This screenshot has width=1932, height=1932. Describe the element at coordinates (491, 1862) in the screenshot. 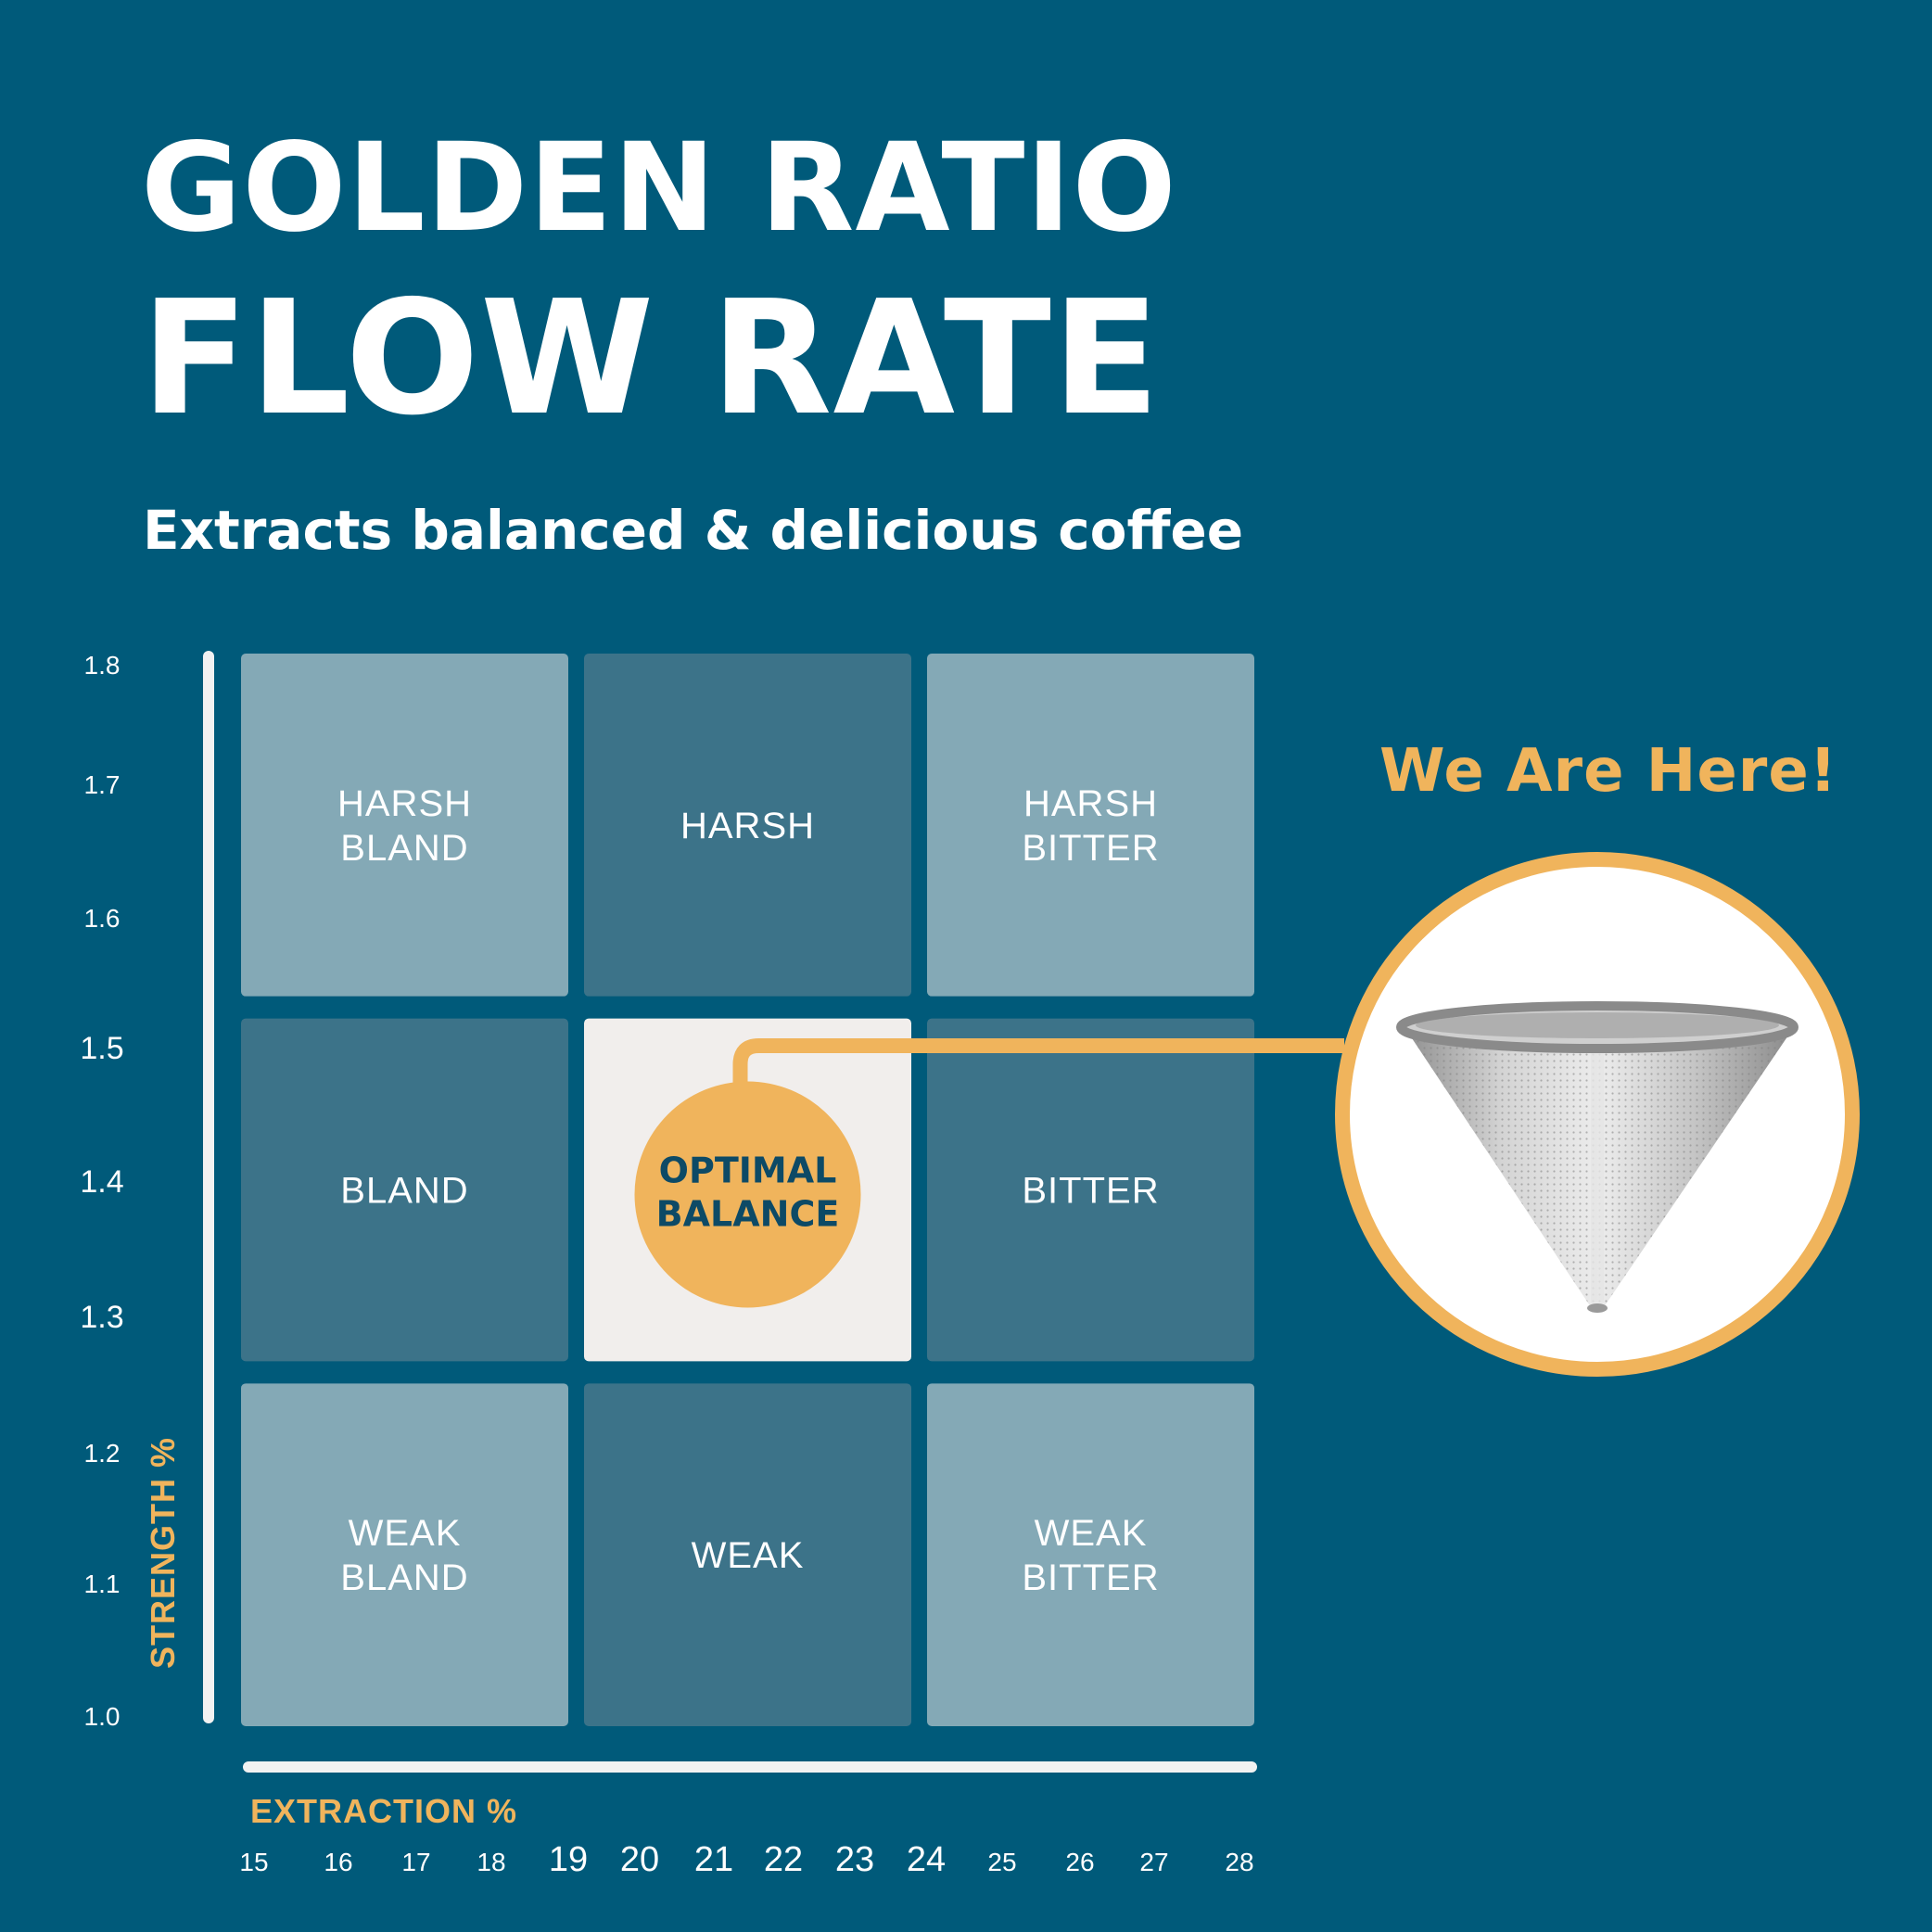

I see `x-tick-label: 18` at that location.